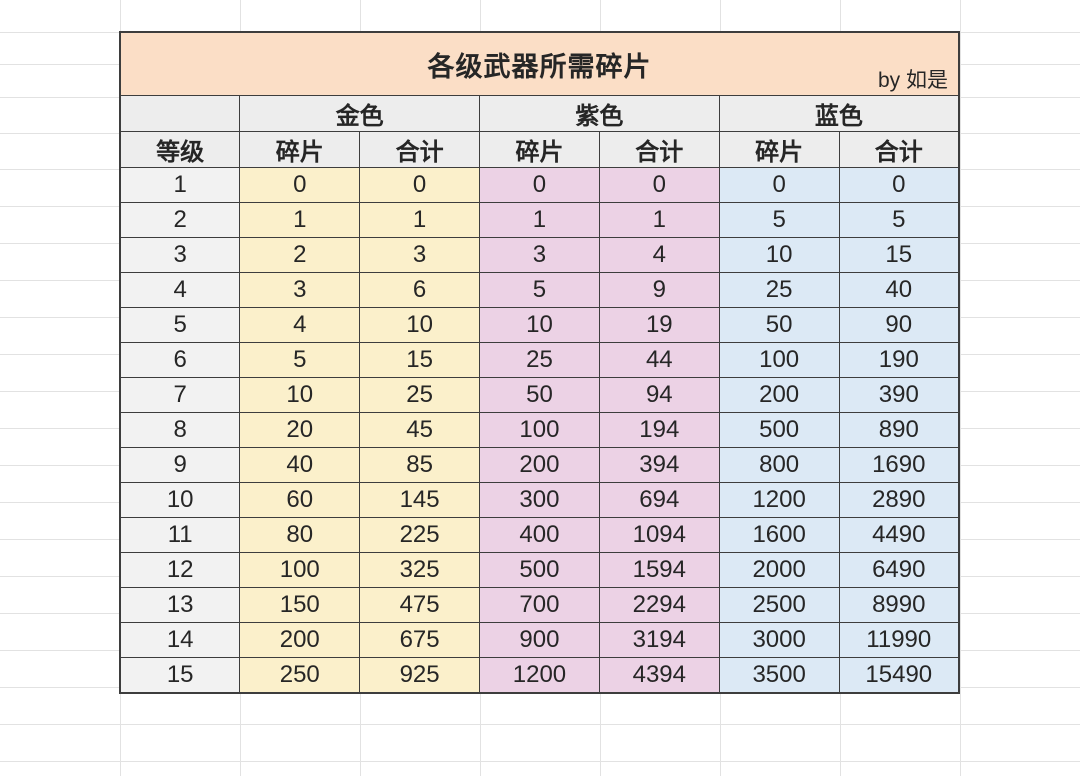  Describe the element at coordinates (539, 325) in the screenshot. I see `purple-shards-cell: 10` at that location.